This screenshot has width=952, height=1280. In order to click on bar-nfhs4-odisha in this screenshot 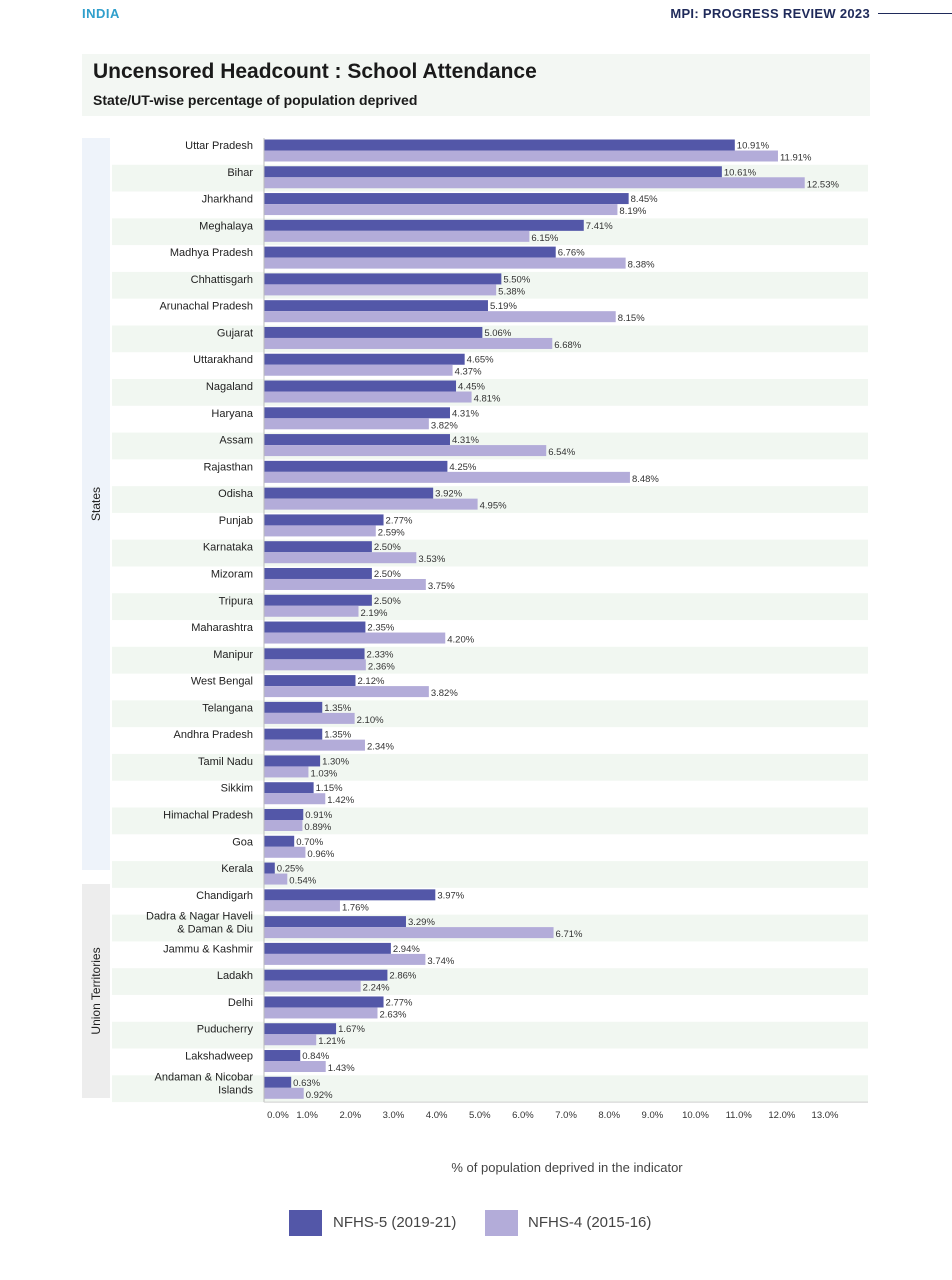, I will do `click(371, 504)`.